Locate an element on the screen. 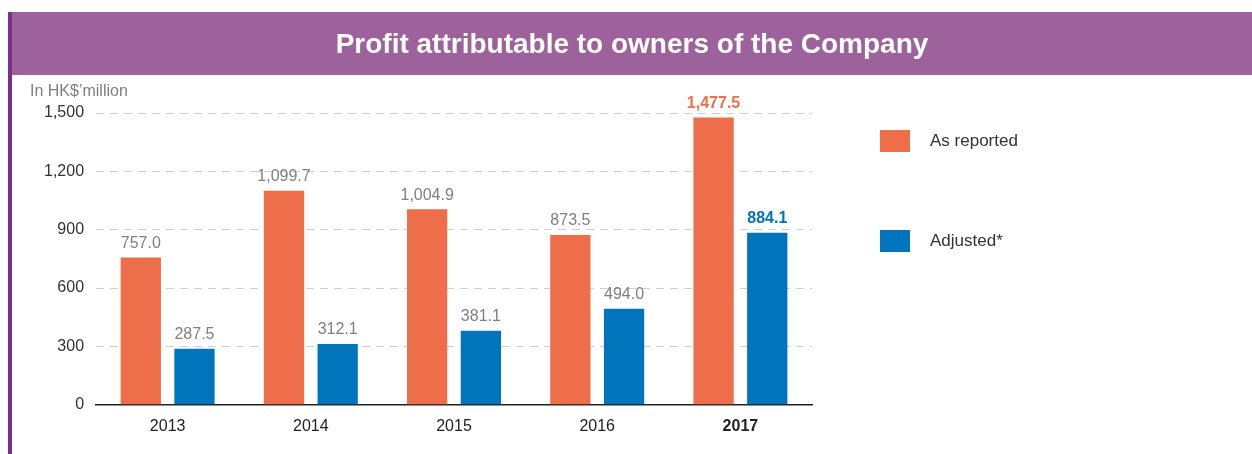 The image size is (1252, 454). data-label: 381.1 is located at coordinates (480, 316).